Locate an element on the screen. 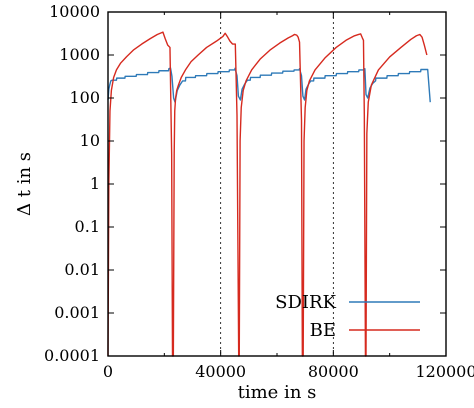 The height and width of the screenshot is (408, 474). y-tick-label: 10000 is located at coordinates (74, 11).